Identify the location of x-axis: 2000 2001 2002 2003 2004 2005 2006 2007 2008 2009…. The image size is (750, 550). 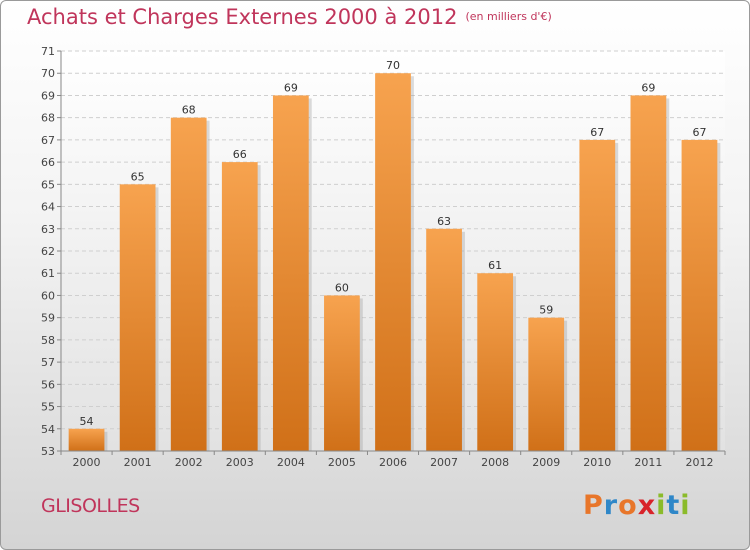
(393, 459).